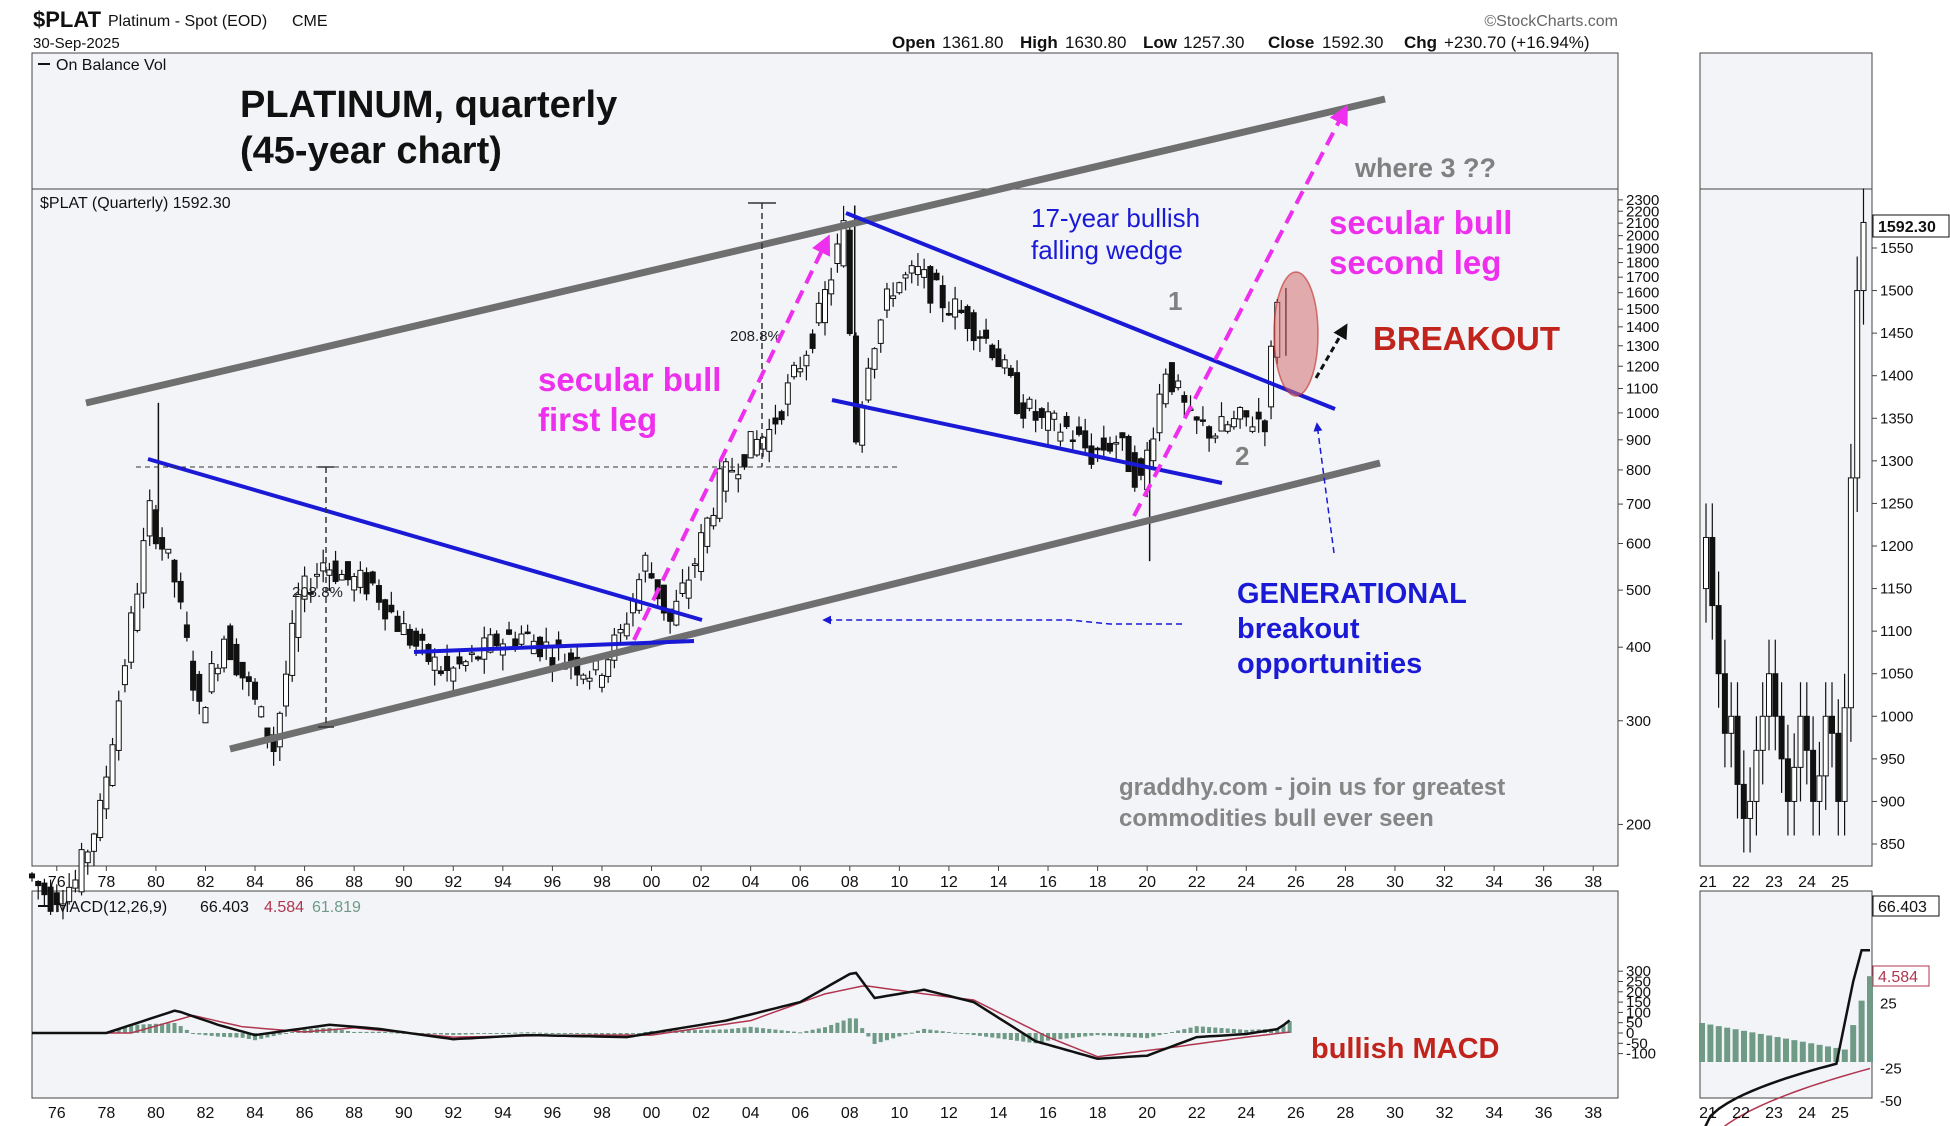 The height and width of the screenshot is (1126, 1950). Describe the element at coordinates (1147, 882) in the screenshot. I see `price-x-tick-label: 20` at that location.